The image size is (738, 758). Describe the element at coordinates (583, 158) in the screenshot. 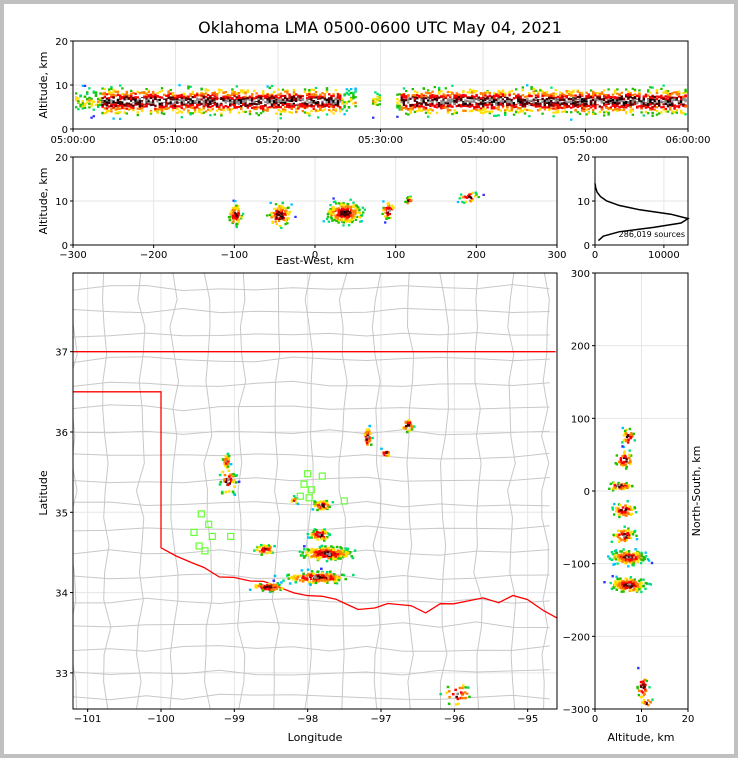

I see `histogram-ytick-label: 20` at that location.